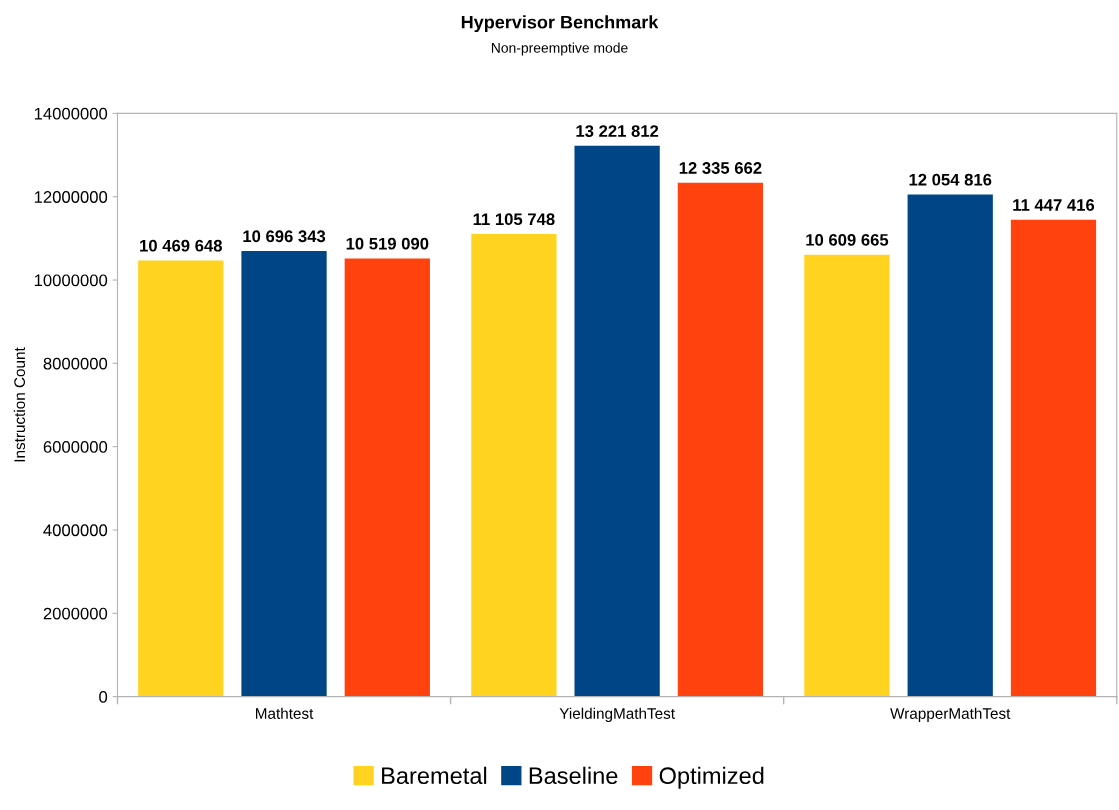 Image resolution: width=1119 pixels, height=810 pixels. Describe the element at coordinates (514, 219) in the screenshot. I see `data-label: 11 105 748` at that location.